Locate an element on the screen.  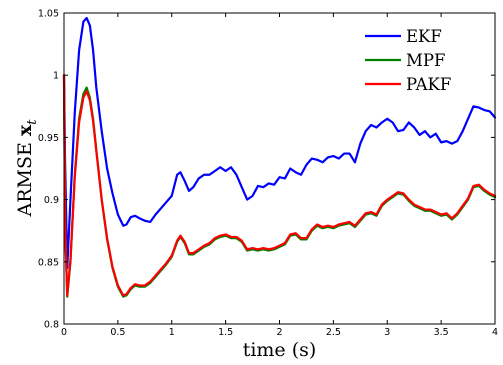
y-axis-label-subscript: t is located at coordinates (32, 122).